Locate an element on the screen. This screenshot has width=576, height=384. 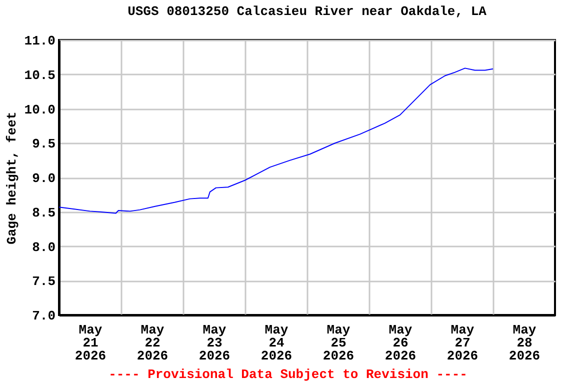
y-tick-label: 7.5 is located at coordinates (44, 282).